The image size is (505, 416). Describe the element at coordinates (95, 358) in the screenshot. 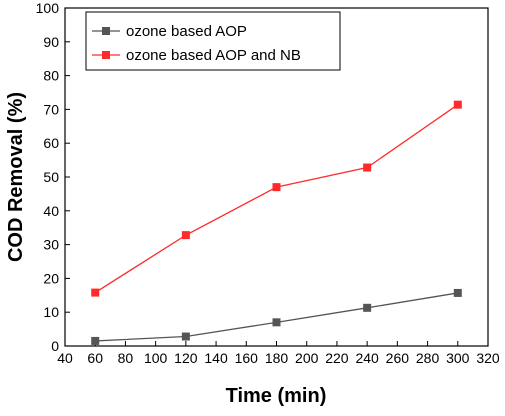

I see `x-tick-label-1: 60` at that location.